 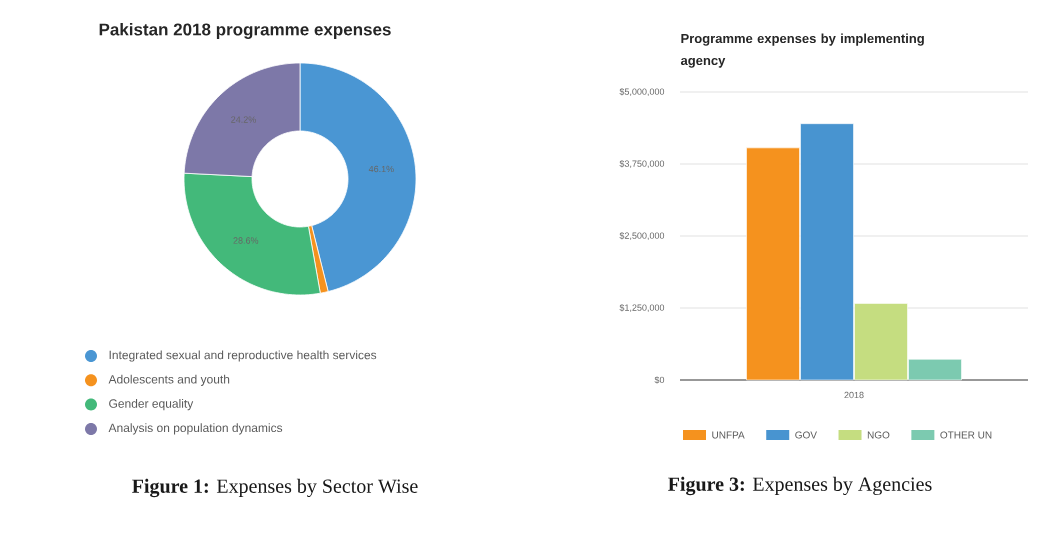 I want to click on text: Figure 1: Expenses by Sector Wise, so click(x=275, y=488).